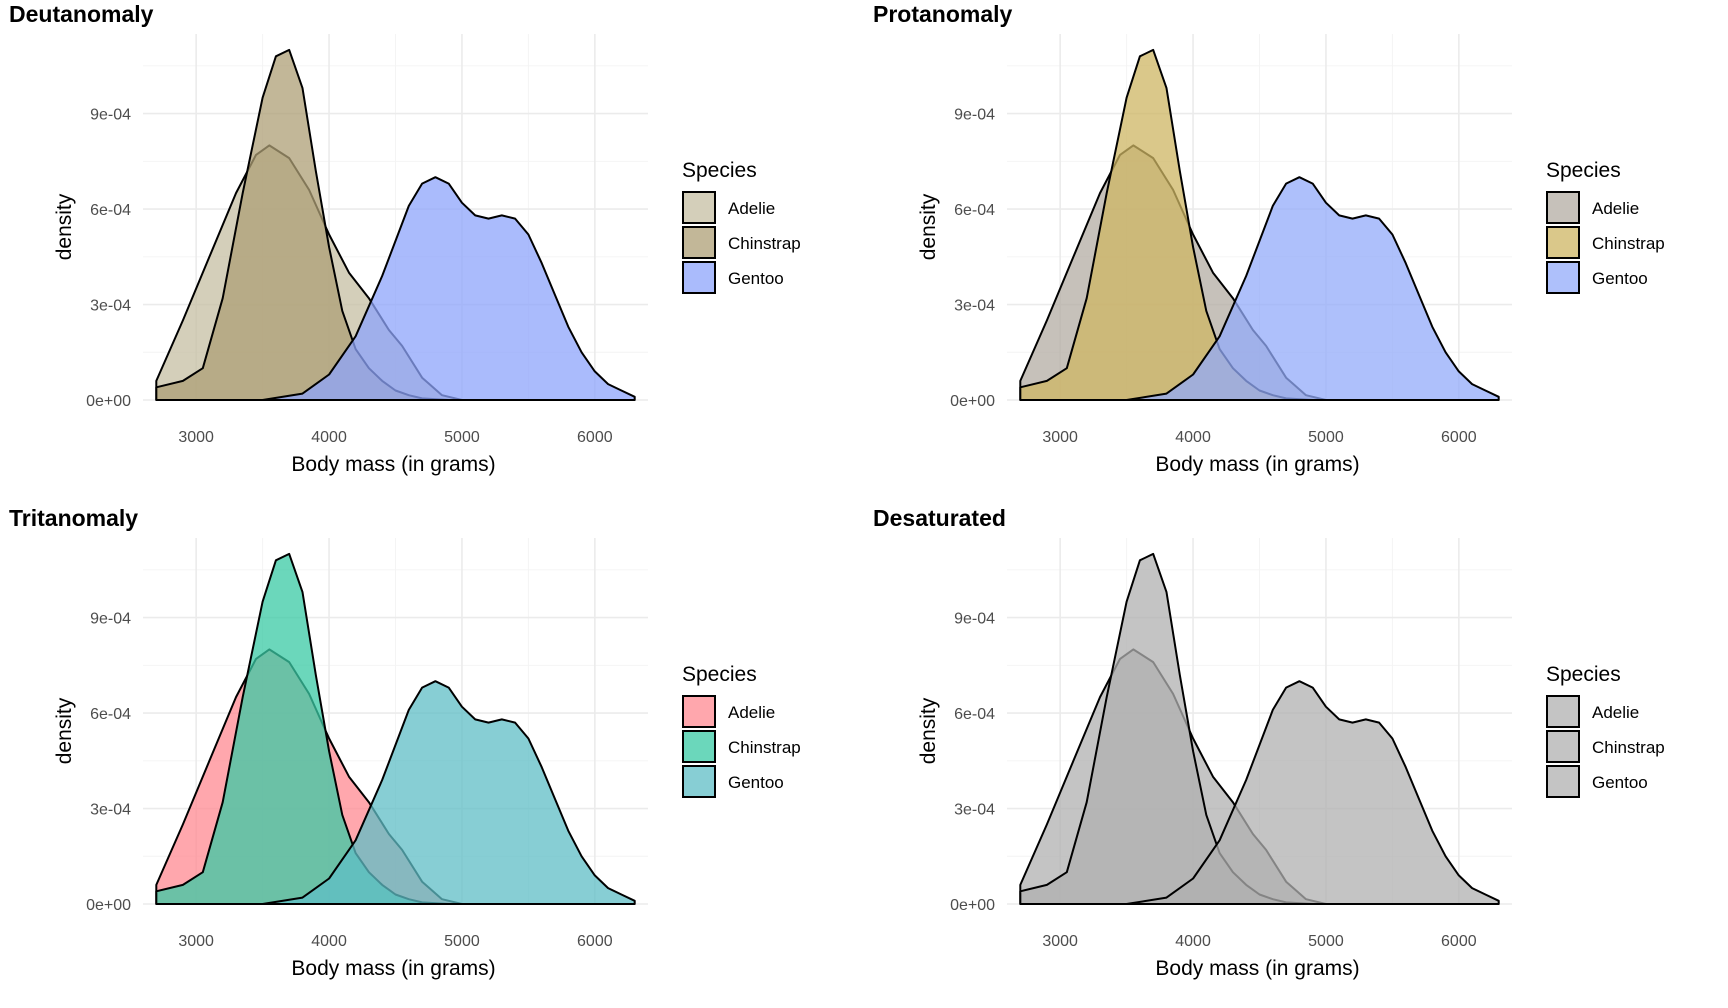  What do you see at coordinates (73, 518) in the screenshot?
I see `chart-title: Tritanomaly` at bounding box center [73, 518].